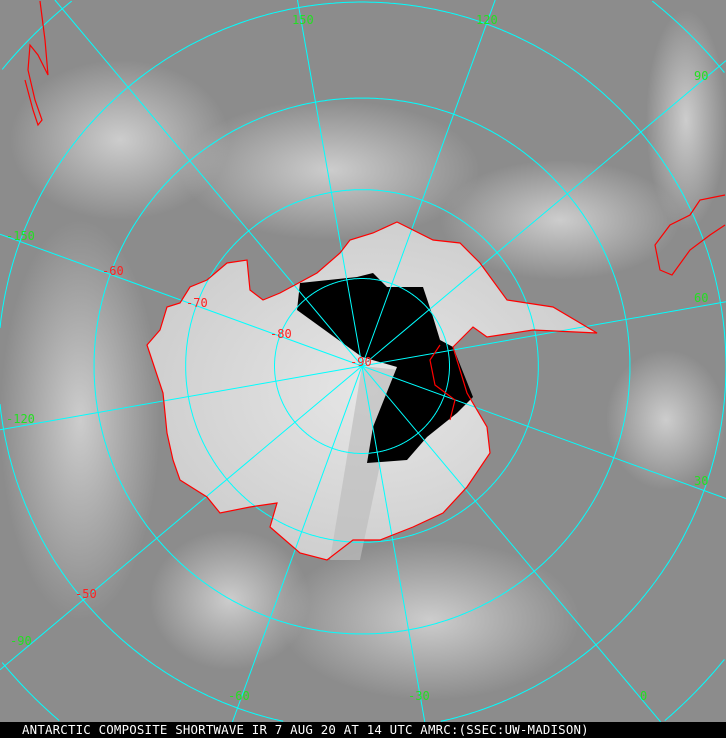 The height and width of the screenshot is (738, 726). I want to click on meridian--150, so click(181, 300).